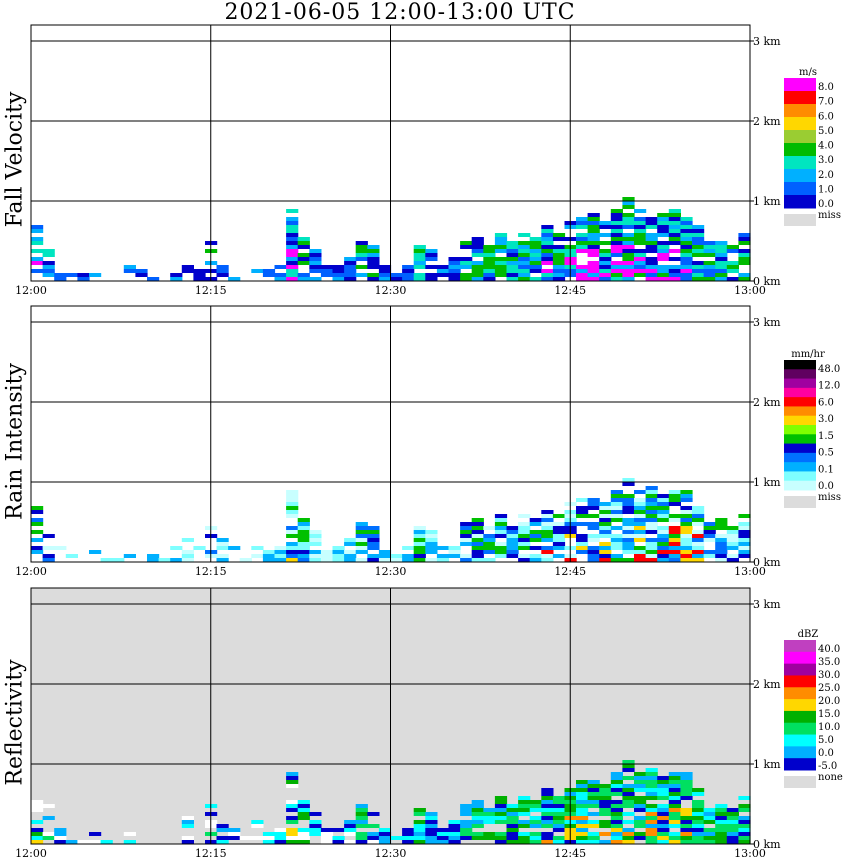 The width and height of the screenshot is (850, 868). What do you see at coordinates (391, 802) in the screenshot?
I see `echo-field` at bounding box center [391, 802].